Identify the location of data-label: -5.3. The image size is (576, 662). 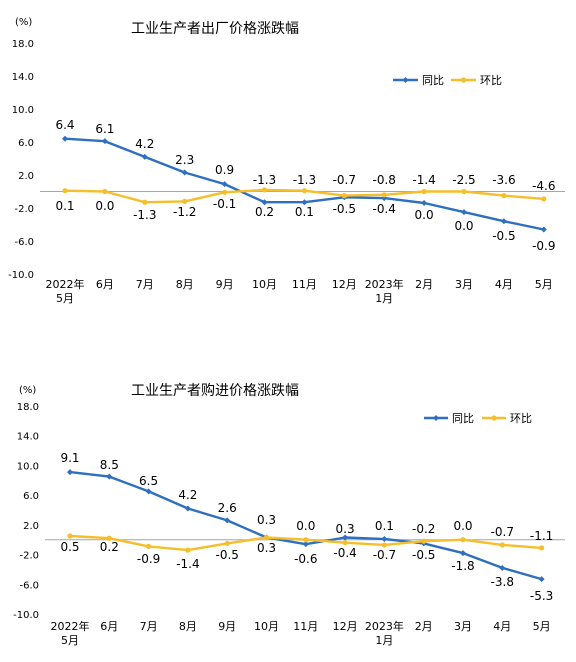
(541, 596).